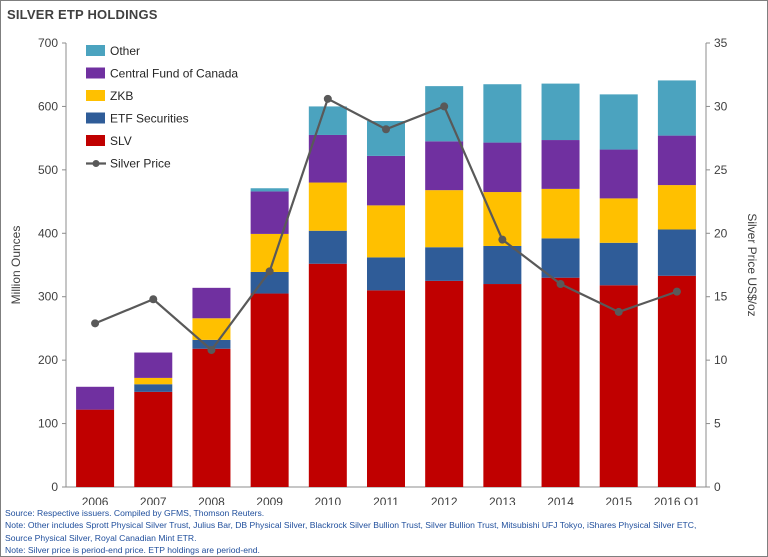 The width and height of the screenshot is (768, 557). I want to click on y2-tick-label: 35, so click(721, 43).